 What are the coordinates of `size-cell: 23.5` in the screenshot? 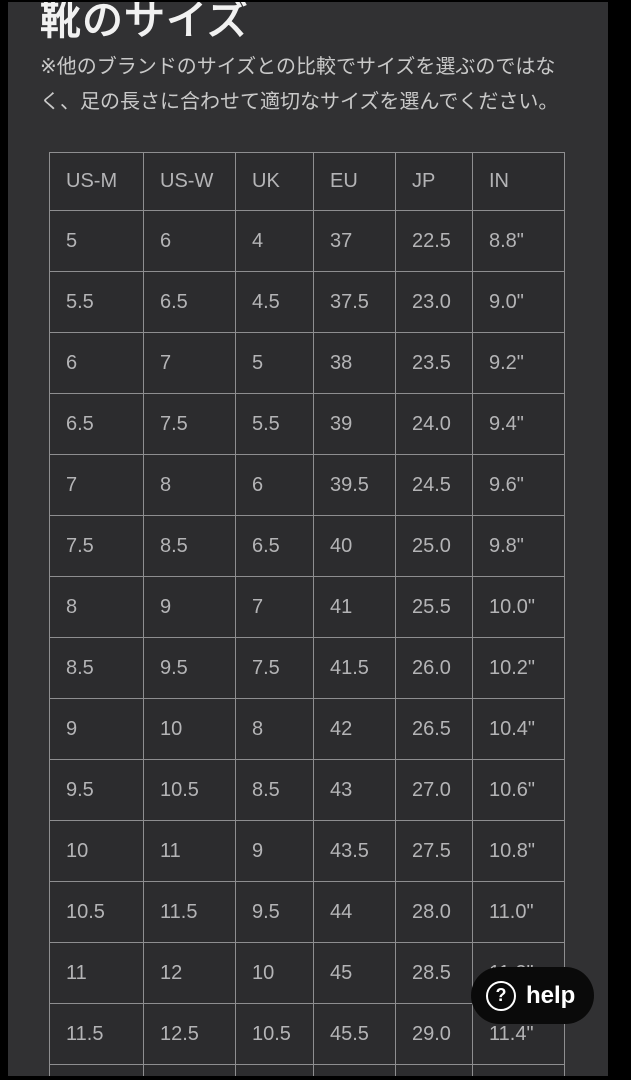 It's located at (434, 363).